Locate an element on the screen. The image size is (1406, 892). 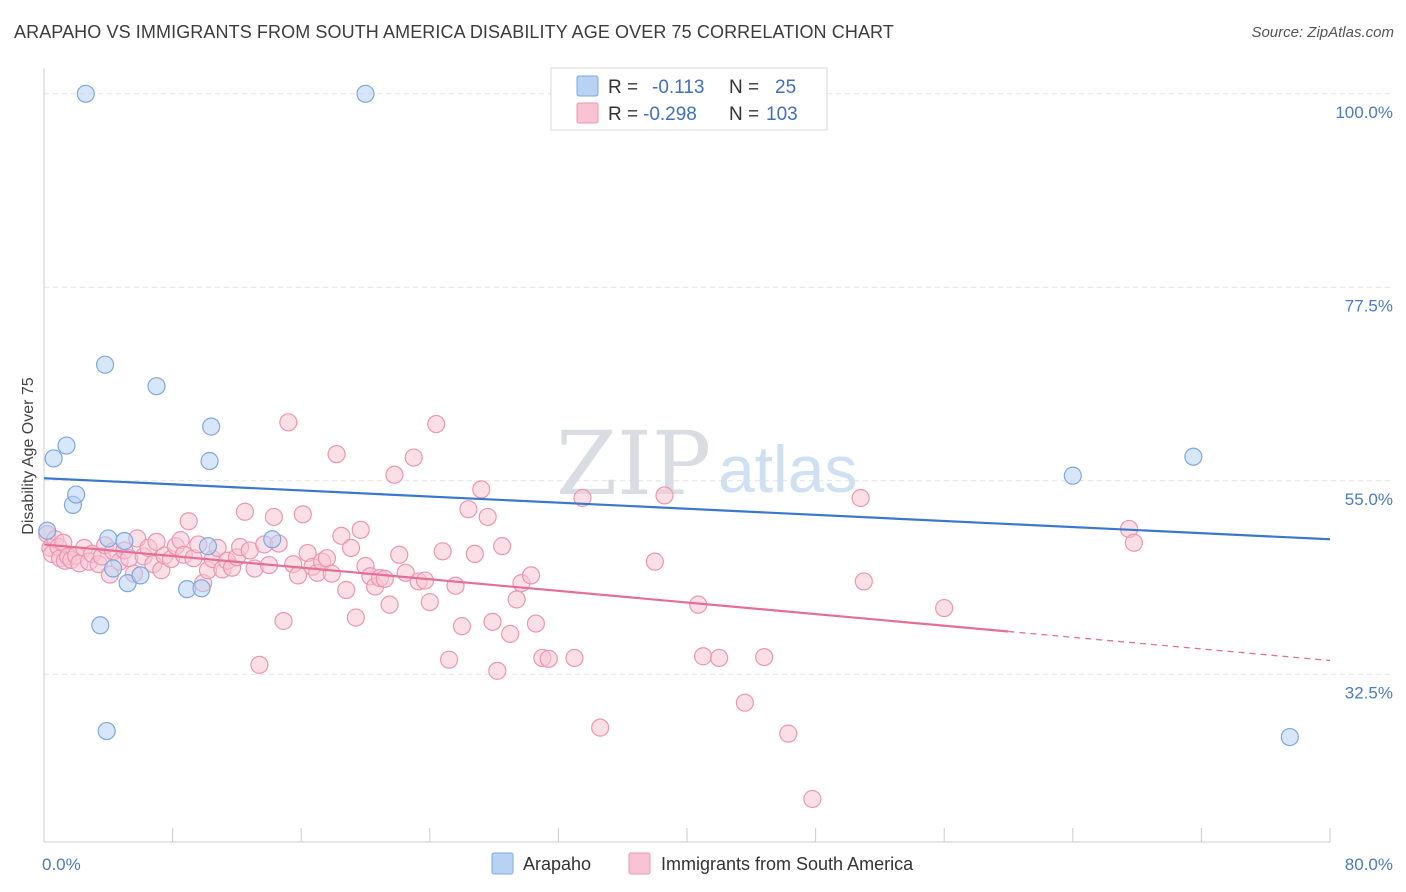
immigrants-n-label: N = is located at coordinates (744, 114).